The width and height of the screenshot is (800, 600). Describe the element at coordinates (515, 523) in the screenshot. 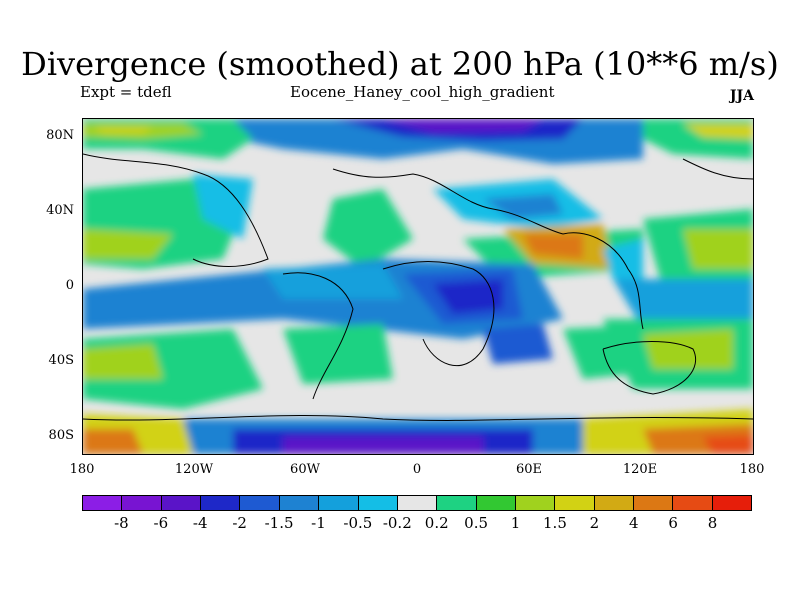

I see `colorbar-tick-label: 1` at that location.